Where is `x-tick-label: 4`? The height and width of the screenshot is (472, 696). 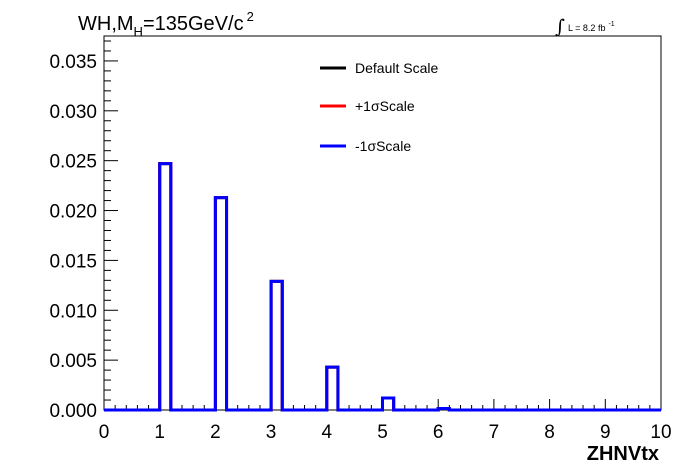
x-tick-label: 4 is located at coordinates (327, 432).